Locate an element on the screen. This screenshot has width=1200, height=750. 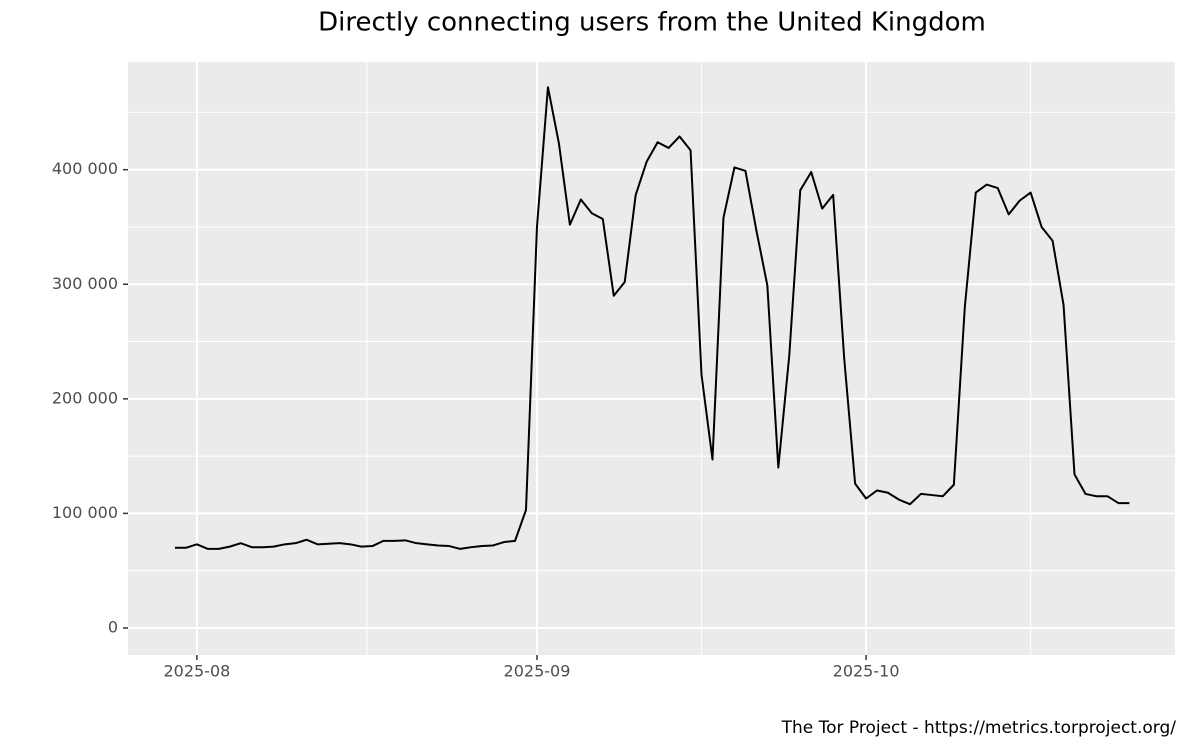
x-tick-label: 2025-08 is located at coordinates (196, 671).